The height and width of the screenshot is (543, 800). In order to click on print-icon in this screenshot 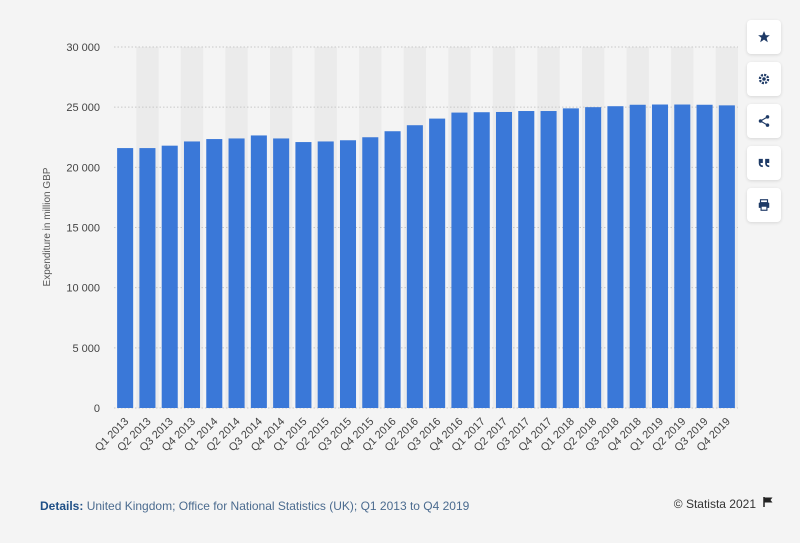, I will do `click(764, 205)`.